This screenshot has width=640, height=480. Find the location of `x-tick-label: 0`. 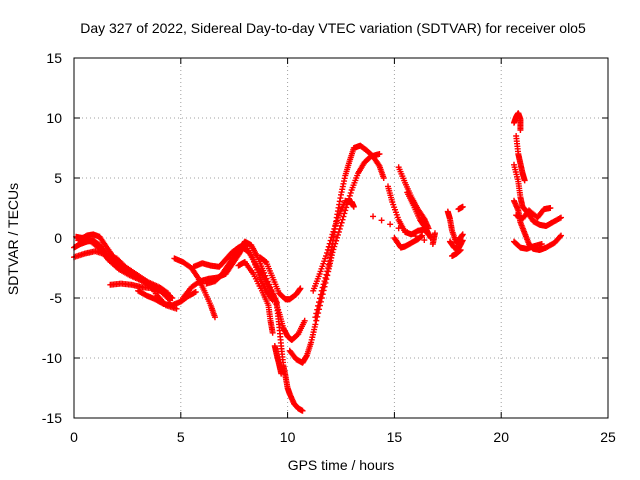

x-tick-label: 0 is located at coordinates (74, 437).